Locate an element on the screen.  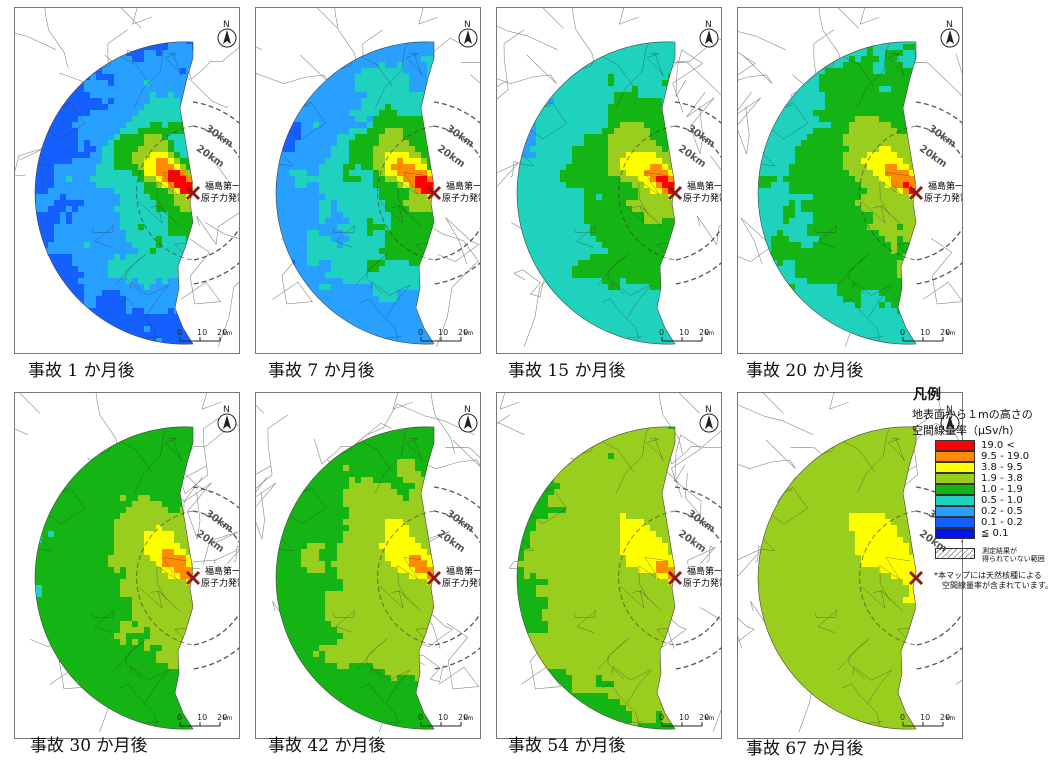
footnote-1: *本マップには天然核種による is located at coordinates (988, 575).